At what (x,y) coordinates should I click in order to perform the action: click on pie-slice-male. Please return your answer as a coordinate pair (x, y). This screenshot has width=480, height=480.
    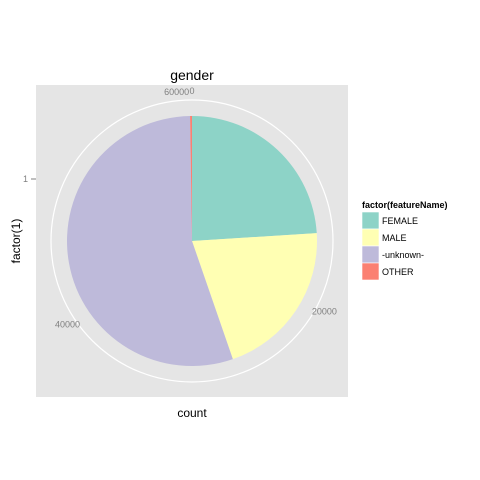
    Looking at the image, I should click on (254, 296).